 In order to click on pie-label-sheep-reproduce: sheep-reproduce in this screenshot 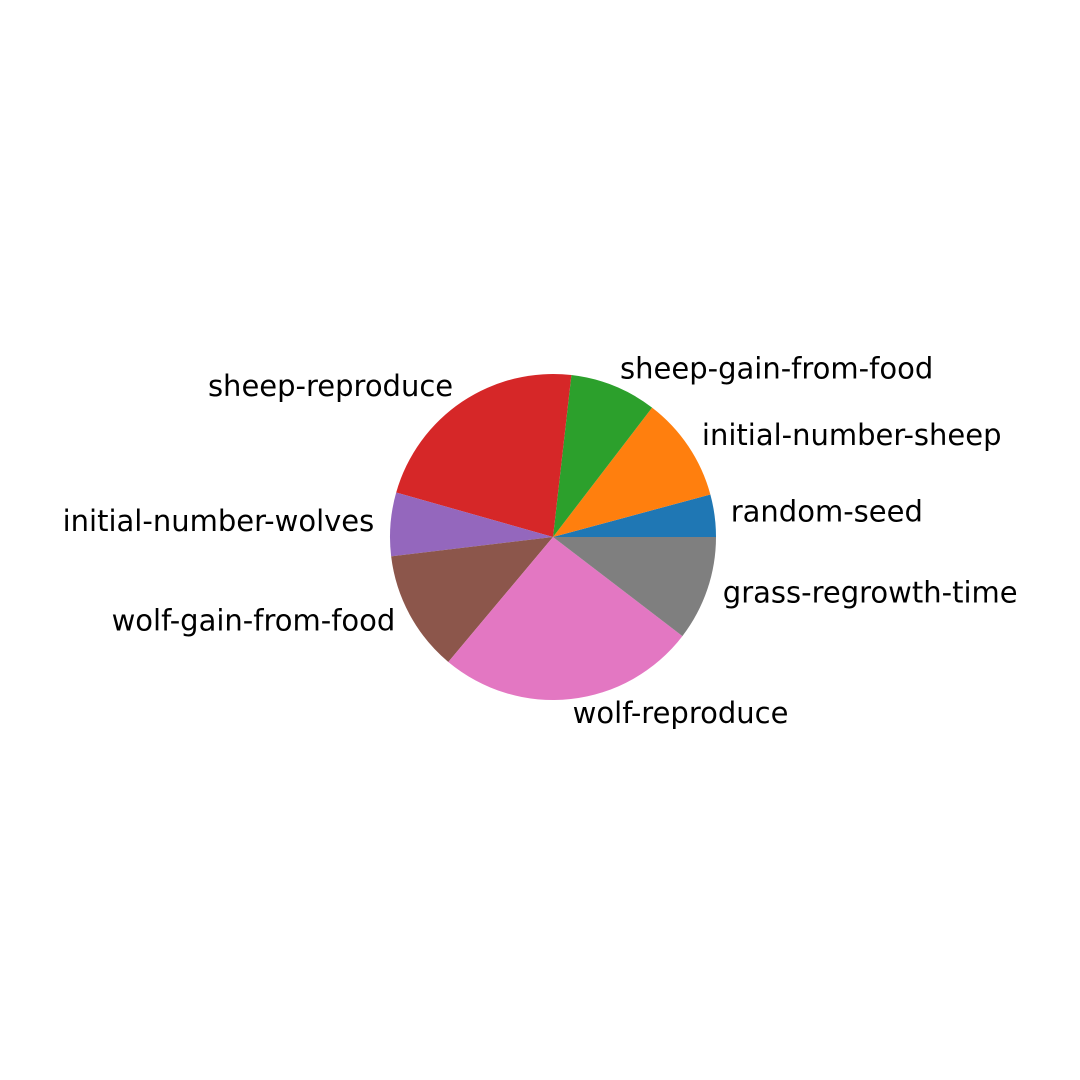, I will do `click(330, 386)`.